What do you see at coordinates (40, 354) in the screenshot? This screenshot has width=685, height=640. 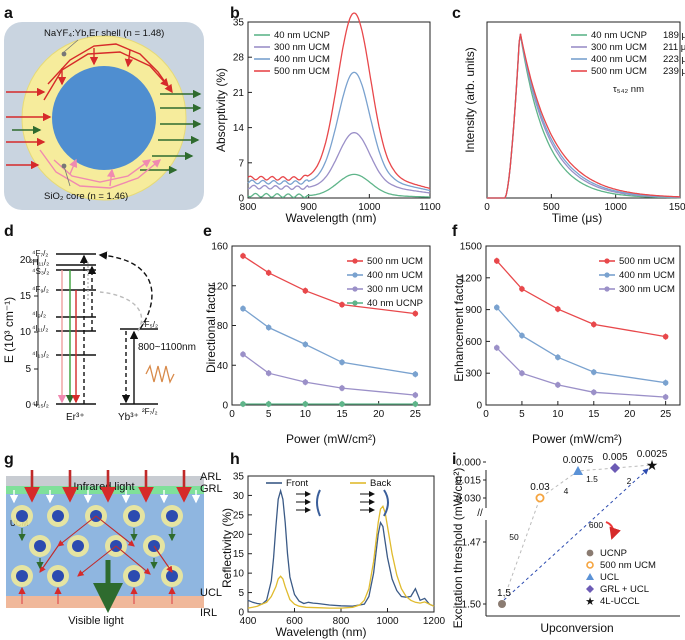 I see `svg-text: ⁴I₁₃/₂` at bounding box center [40, 354].